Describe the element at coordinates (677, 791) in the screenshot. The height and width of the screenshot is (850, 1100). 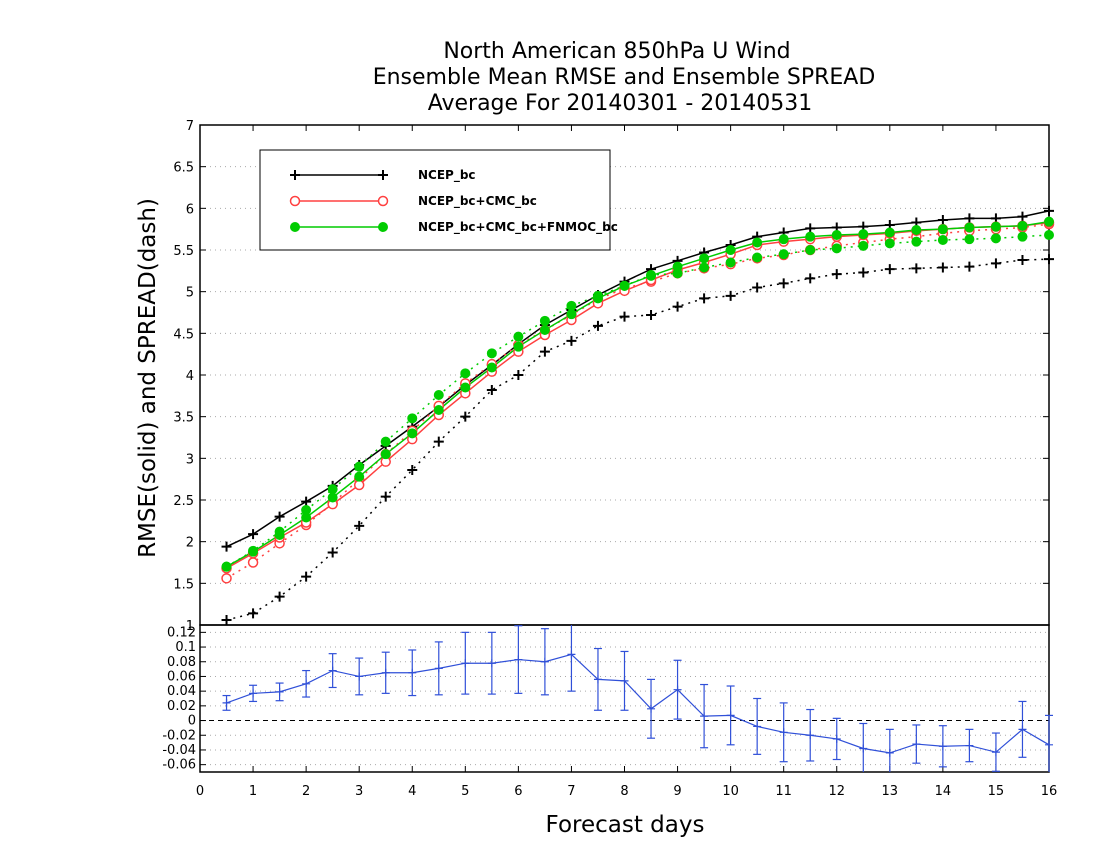
I see `x-tick-label: 9` at that location.